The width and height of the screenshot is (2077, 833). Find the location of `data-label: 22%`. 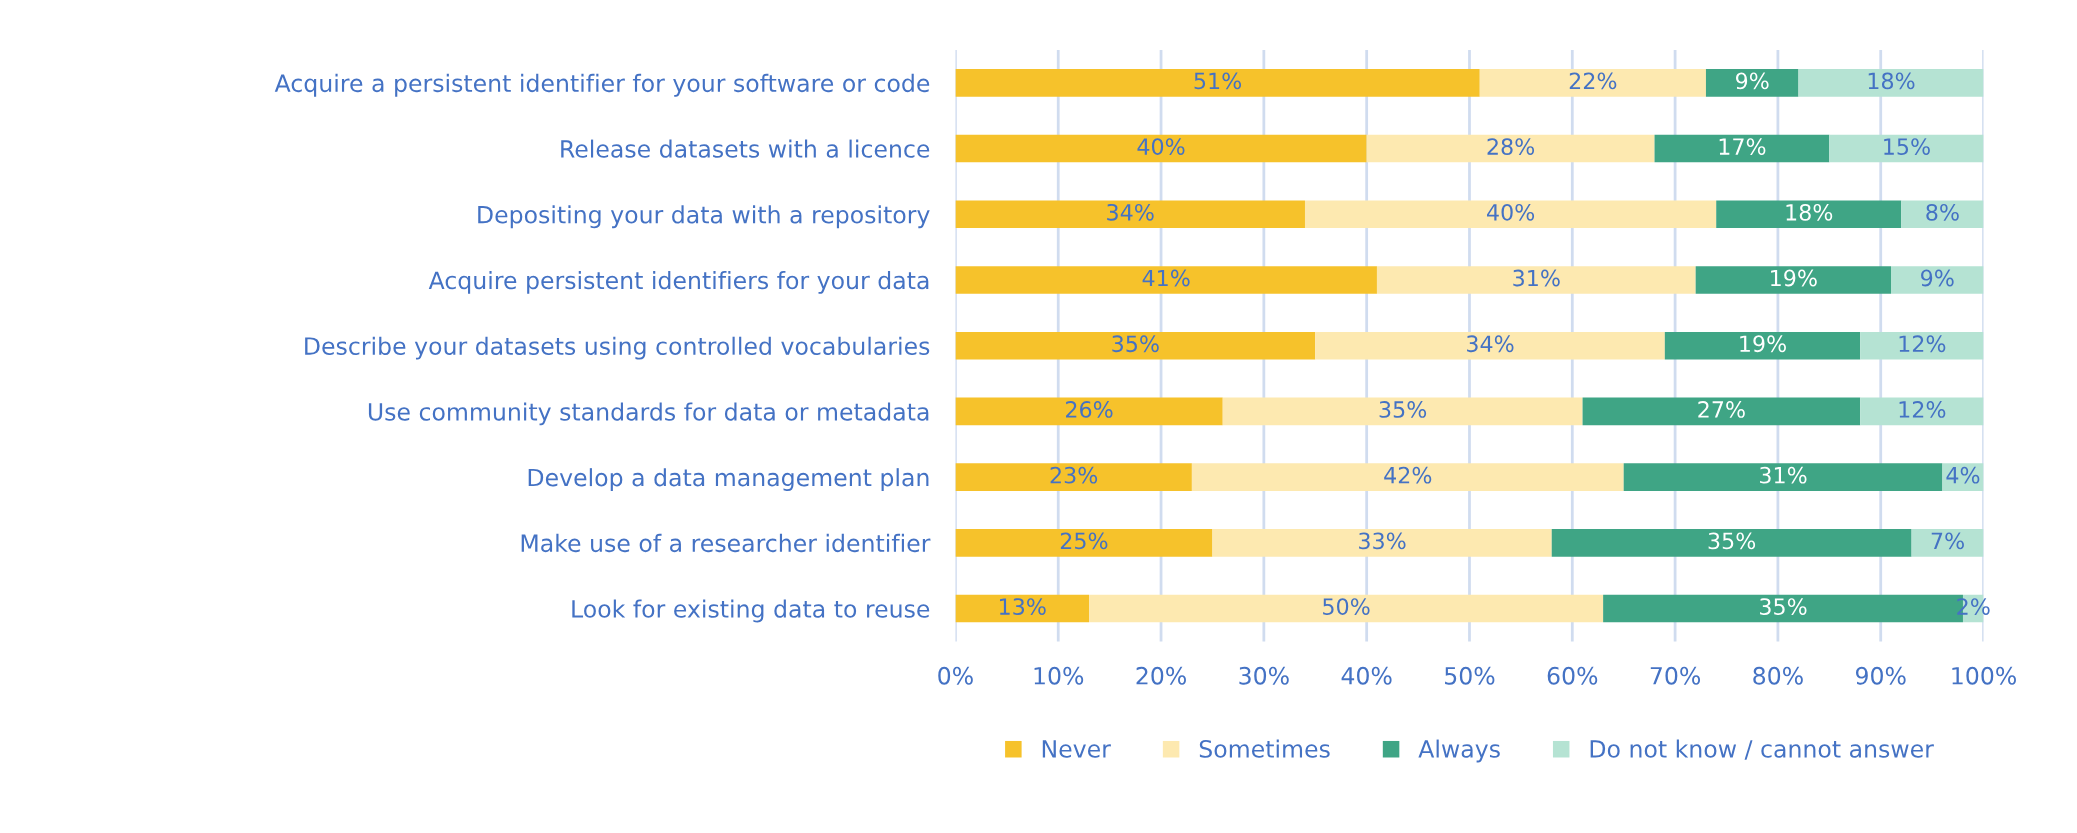

data-label: 22% is located at coordinates (1593, 81).